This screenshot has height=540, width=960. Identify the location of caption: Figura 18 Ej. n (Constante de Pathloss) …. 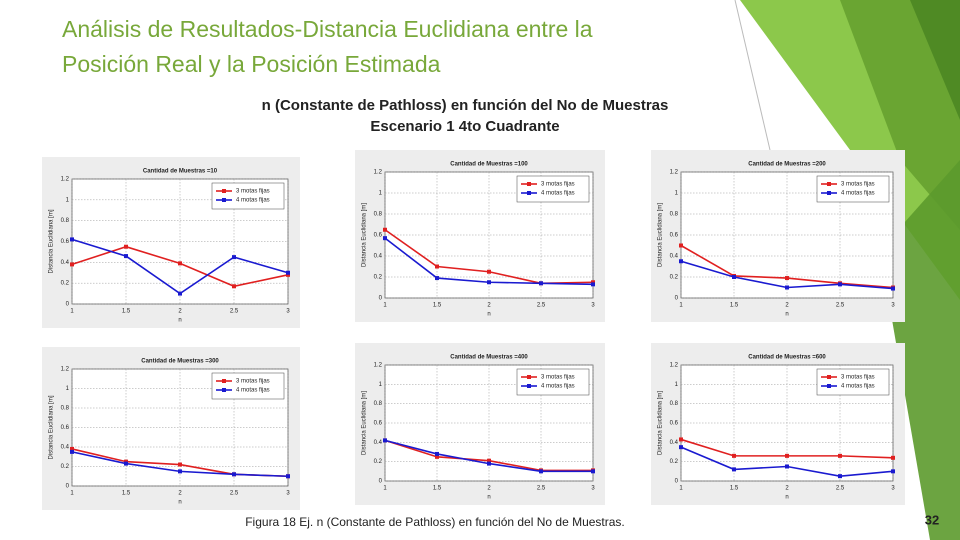
(435, 522).